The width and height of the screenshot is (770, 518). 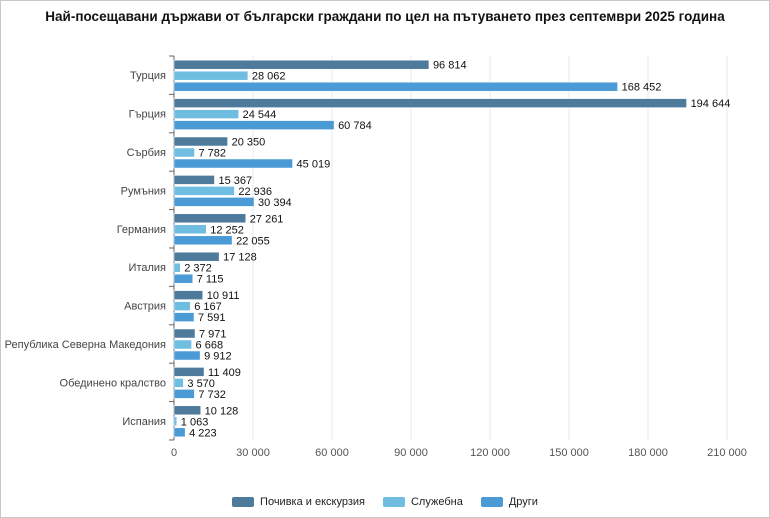 I want to click on data-label: 11 409, so click(x=224, y=373).